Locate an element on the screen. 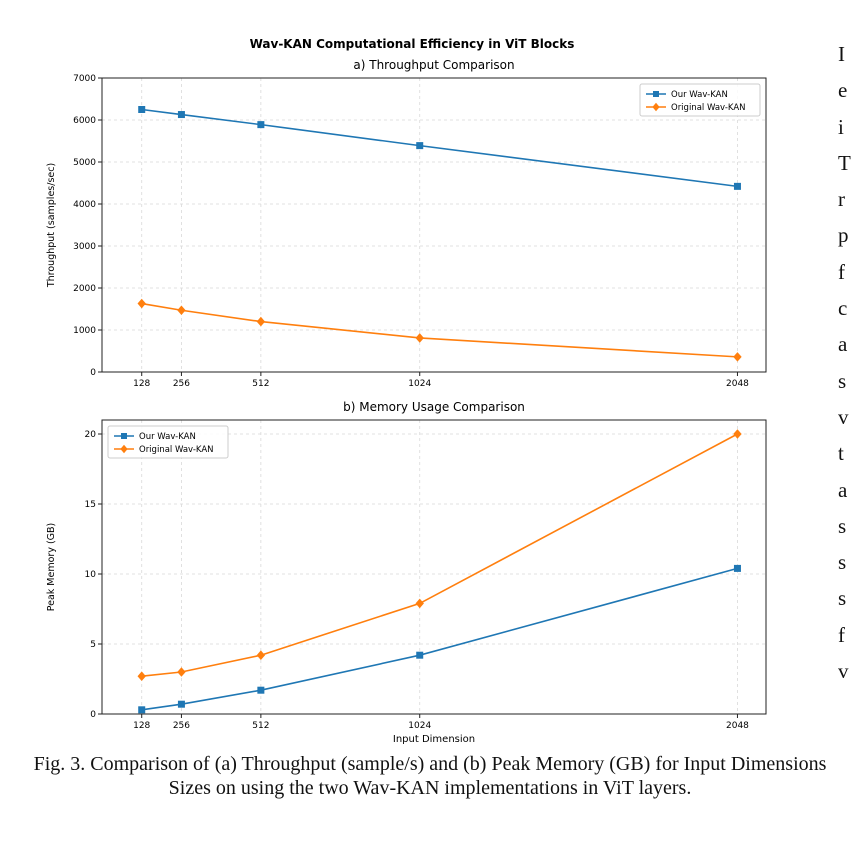 Image resolution: width=854 pixels, height=865 pixels. y-tick-label: 15 is located at coordinates (90, 505).